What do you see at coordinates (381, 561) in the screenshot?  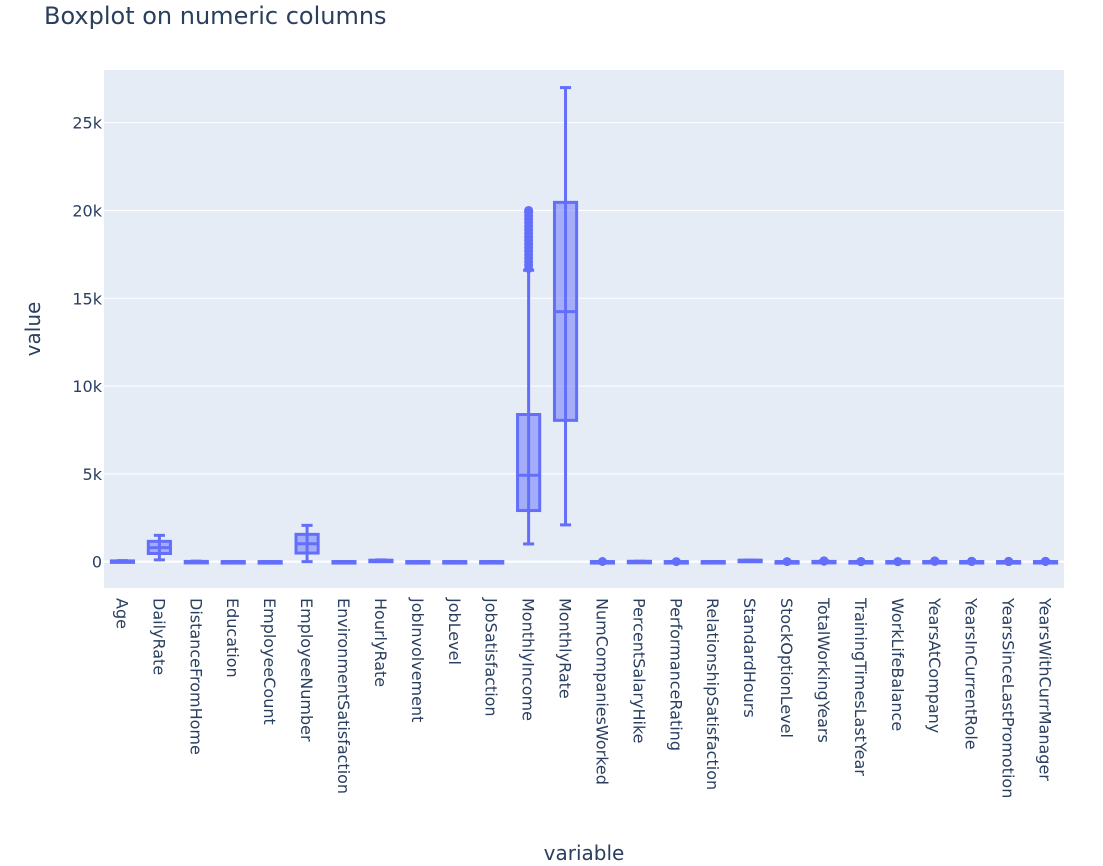 I see `box-HourlyRate` at bounding box center [381, 561].